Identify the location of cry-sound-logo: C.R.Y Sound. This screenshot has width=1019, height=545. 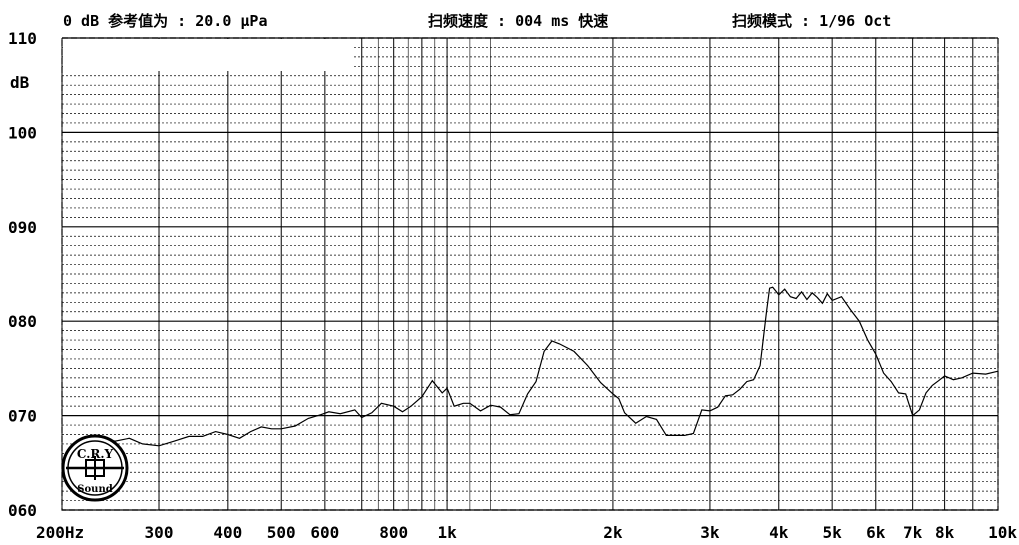
(95, 468).